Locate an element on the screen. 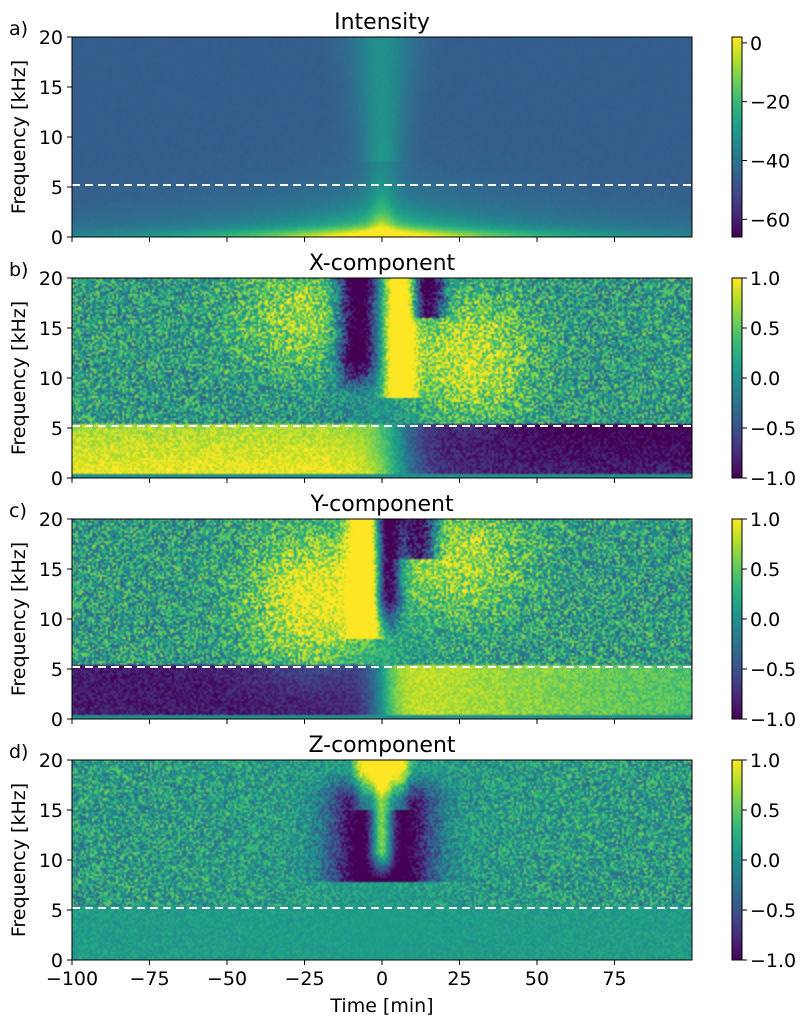 This screenshot has width=811, height=1026. panel-label: c) is located at coordinates (18, 511).